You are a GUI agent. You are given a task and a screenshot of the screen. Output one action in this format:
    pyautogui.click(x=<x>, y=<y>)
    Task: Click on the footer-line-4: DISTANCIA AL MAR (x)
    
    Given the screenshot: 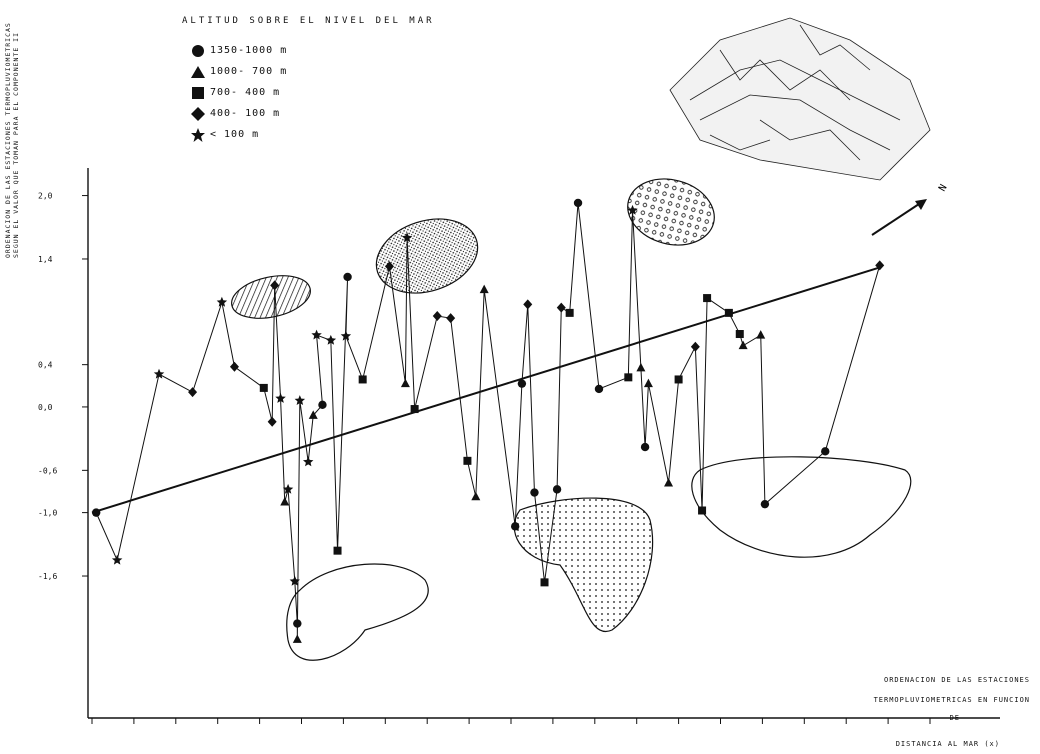 What is the action you would take?
    pyautogui.click(x=947, y=744)
    